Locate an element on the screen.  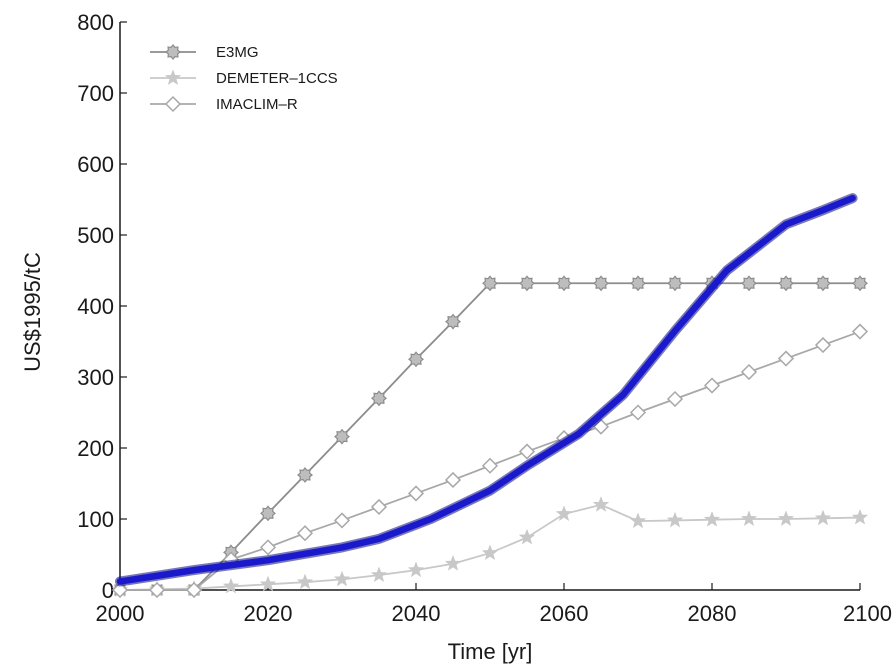
x-tick-label: 2060 is located at coordinates (564, 613).